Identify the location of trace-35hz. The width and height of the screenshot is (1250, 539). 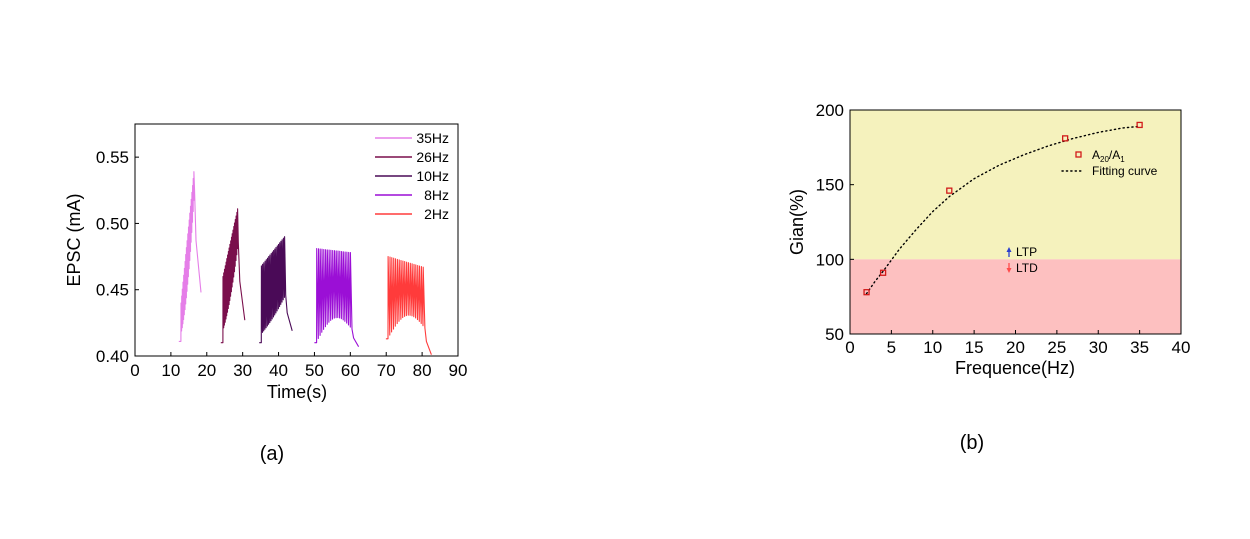
(190, 256).